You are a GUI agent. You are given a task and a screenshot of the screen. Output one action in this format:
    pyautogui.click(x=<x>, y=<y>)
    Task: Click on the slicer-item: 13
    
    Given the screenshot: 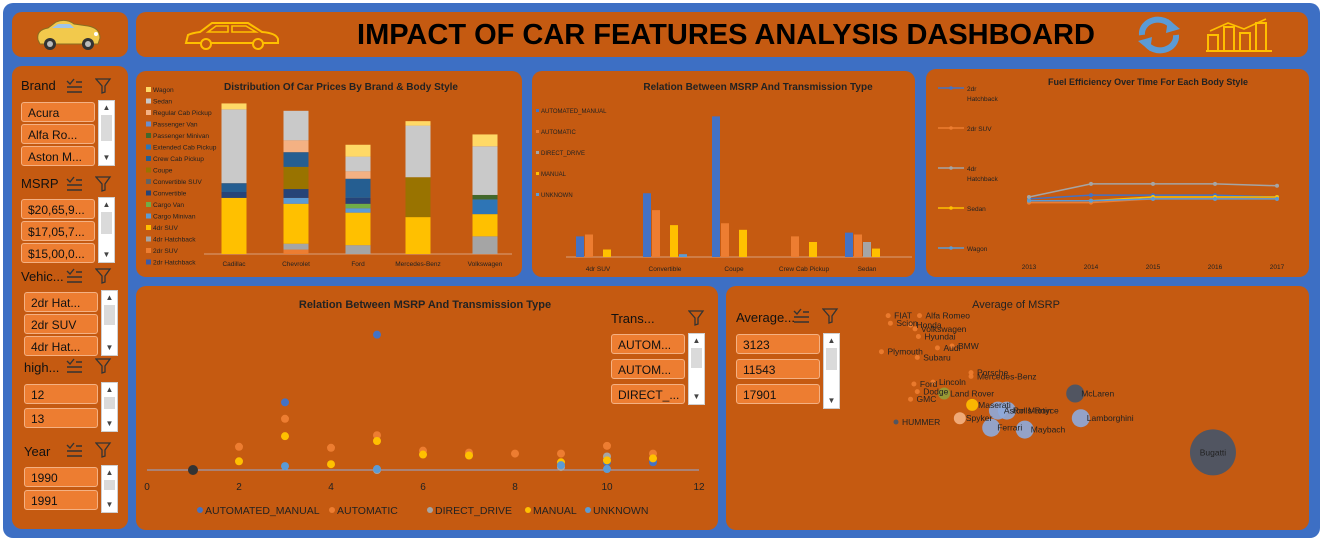 What is the action you would take?
    pyautogui.click(x=61, y=418)
    